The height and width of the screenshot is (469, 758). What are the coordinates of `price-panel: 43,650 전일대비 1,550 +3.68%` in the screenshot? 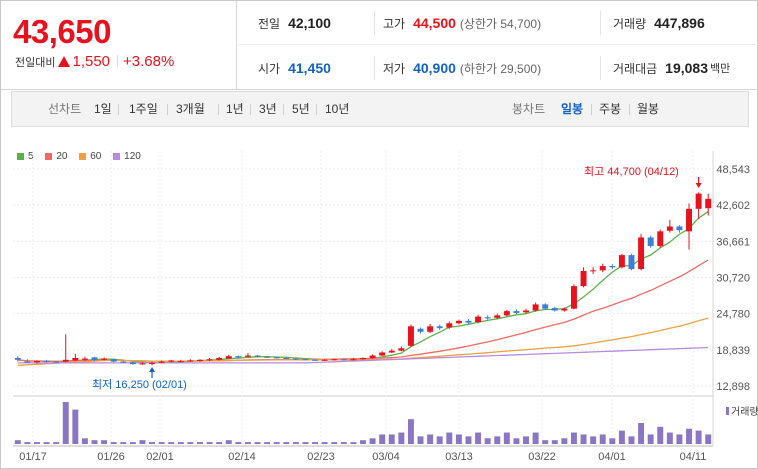 It's located at (119, 45).